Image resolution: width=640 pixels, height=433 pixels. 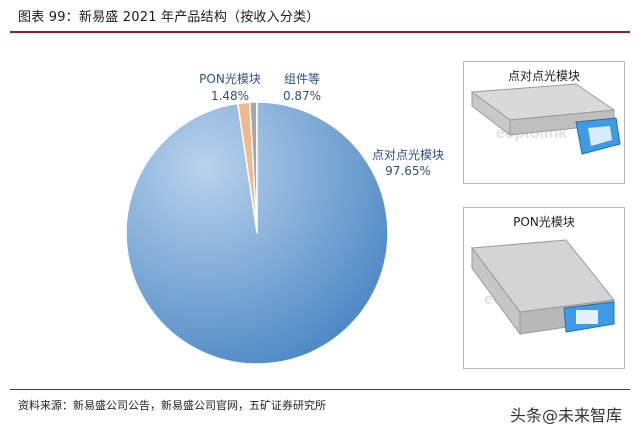 What do you see at coordinates (320, 32) in the screenshot?
I see `top-rule` at bounding box center [320, 32].